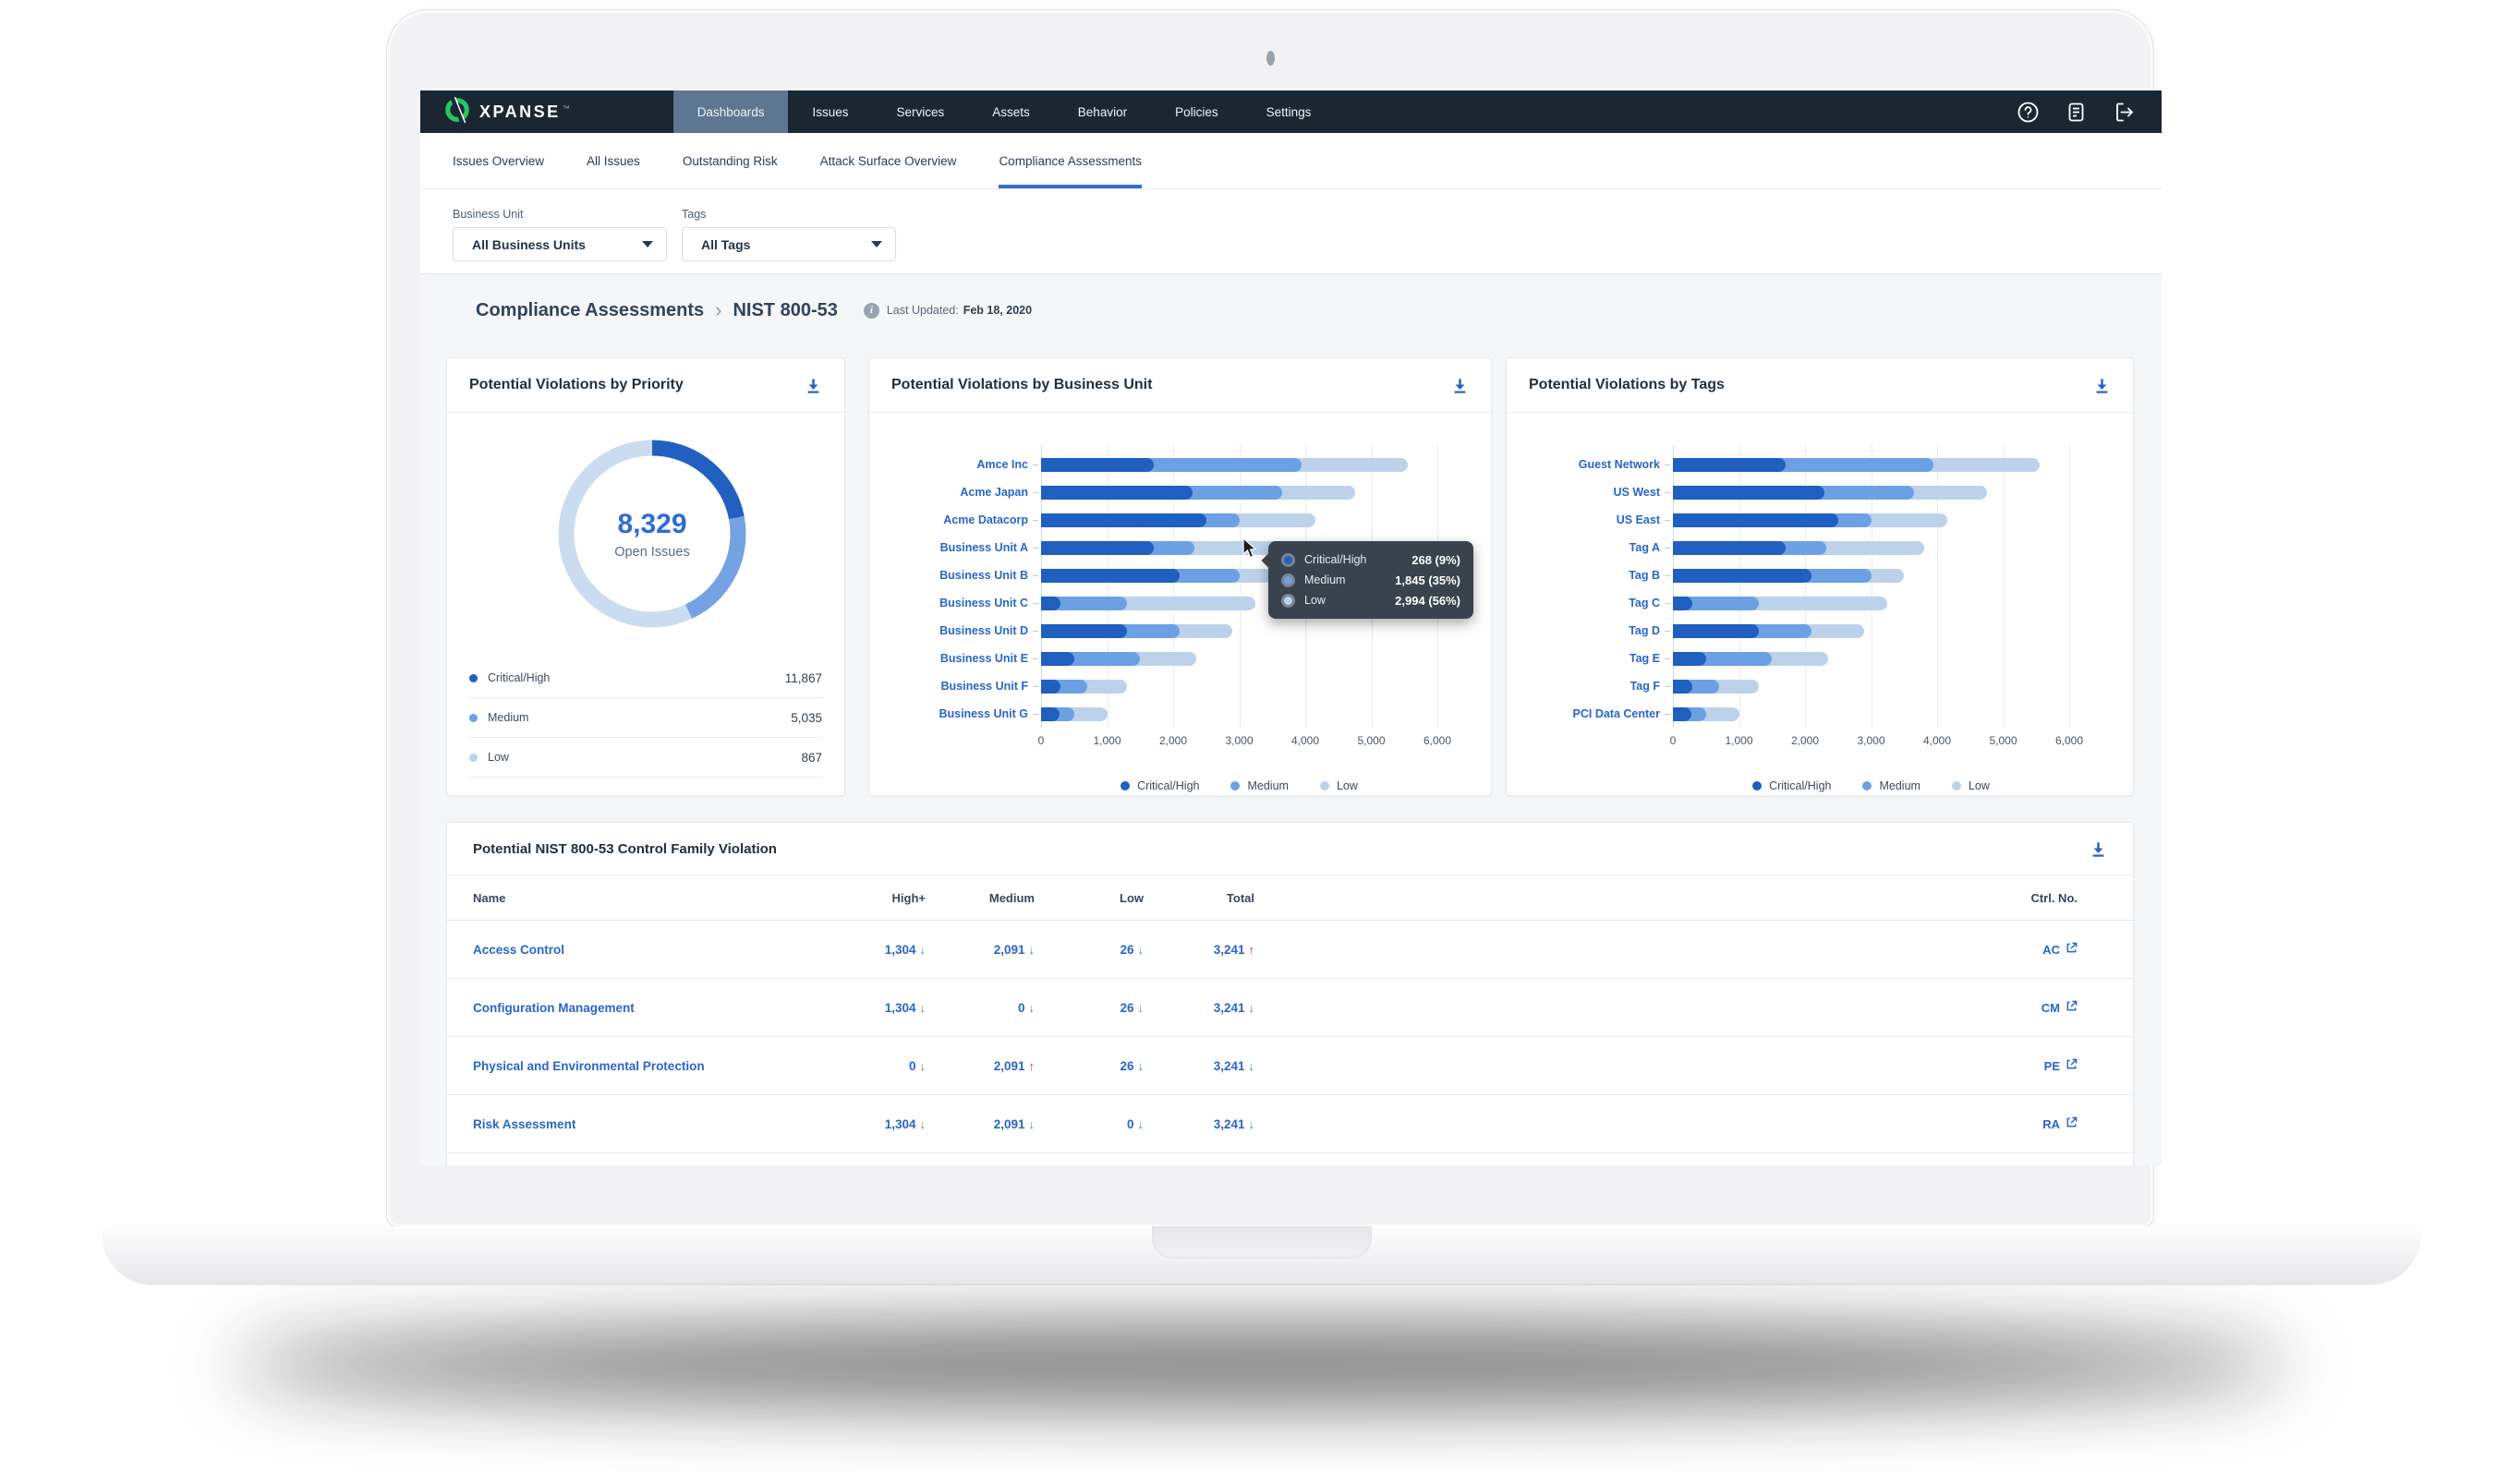  I want to click on nav-item-assets: Assets, so click(1011, 111).